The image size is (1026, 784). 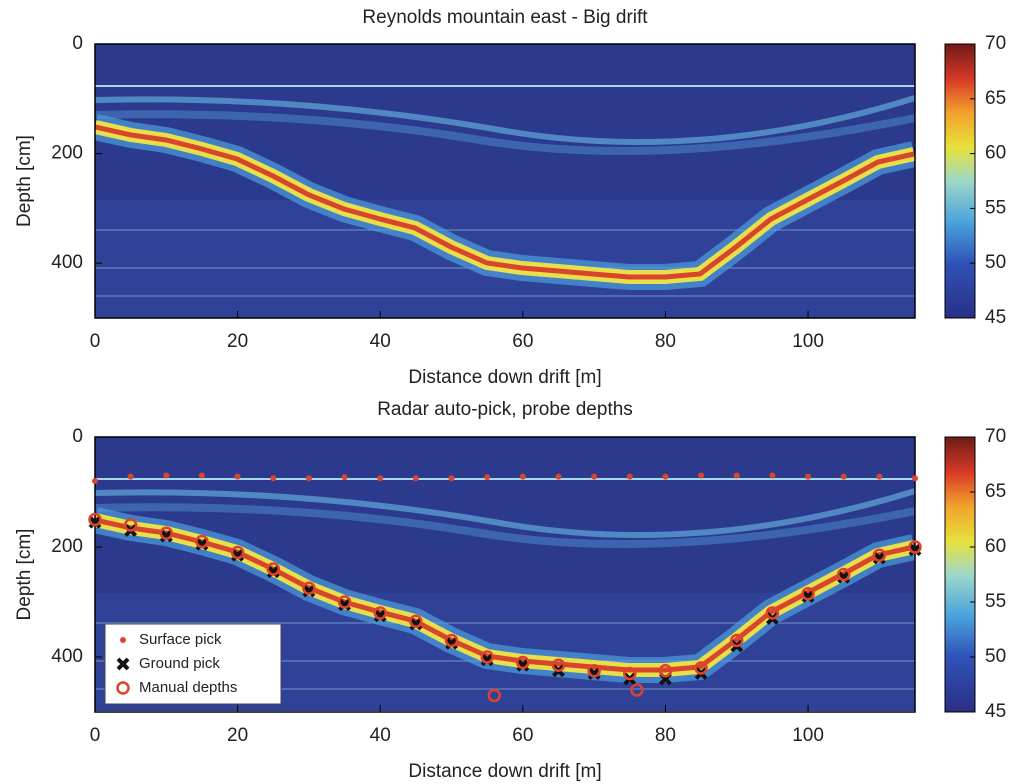 What do you see at coordinates (179, 663) in the screenshot?
I see `legend-label: Ground pick` at bounding box center [179, 663].